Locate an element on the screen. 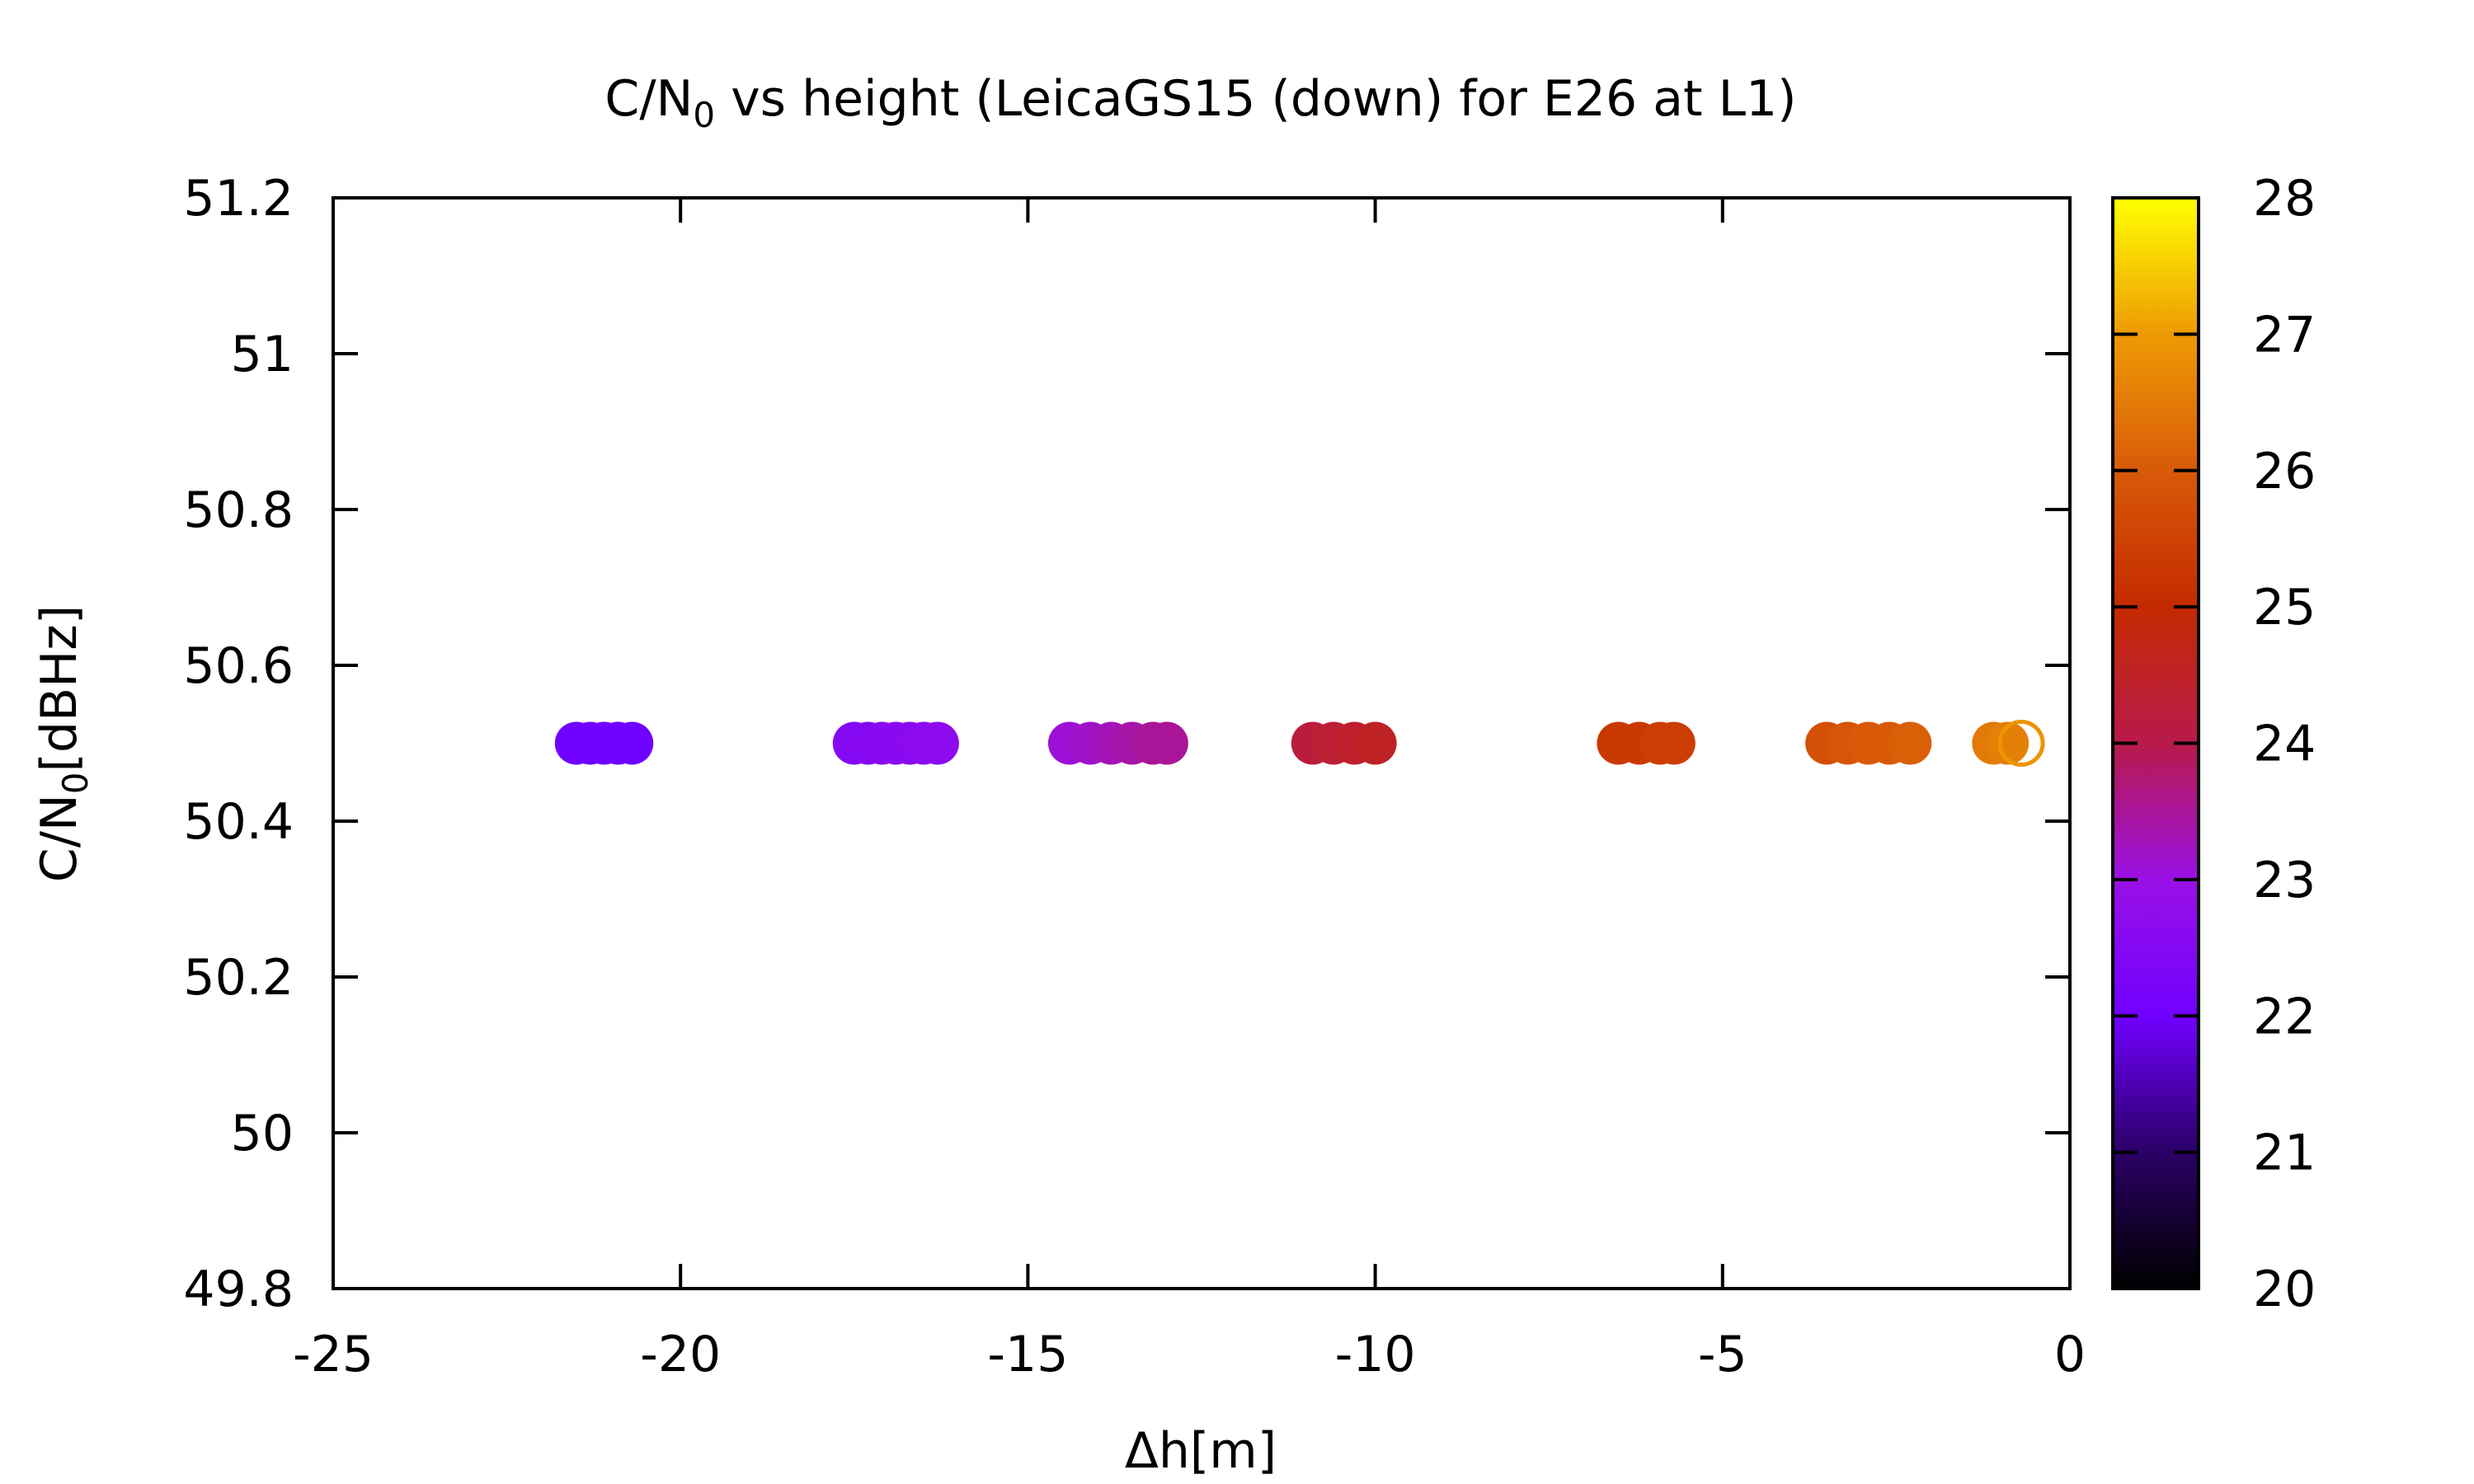 This screenshot has height=1484, width=2474. y-tick-label: 50.6 is located at coordinates (238, 666).